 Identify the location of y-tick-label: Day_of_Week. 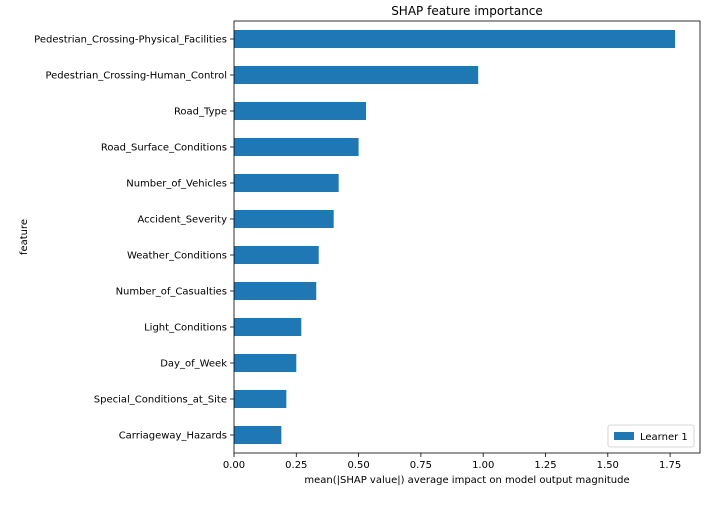
(193, 364).